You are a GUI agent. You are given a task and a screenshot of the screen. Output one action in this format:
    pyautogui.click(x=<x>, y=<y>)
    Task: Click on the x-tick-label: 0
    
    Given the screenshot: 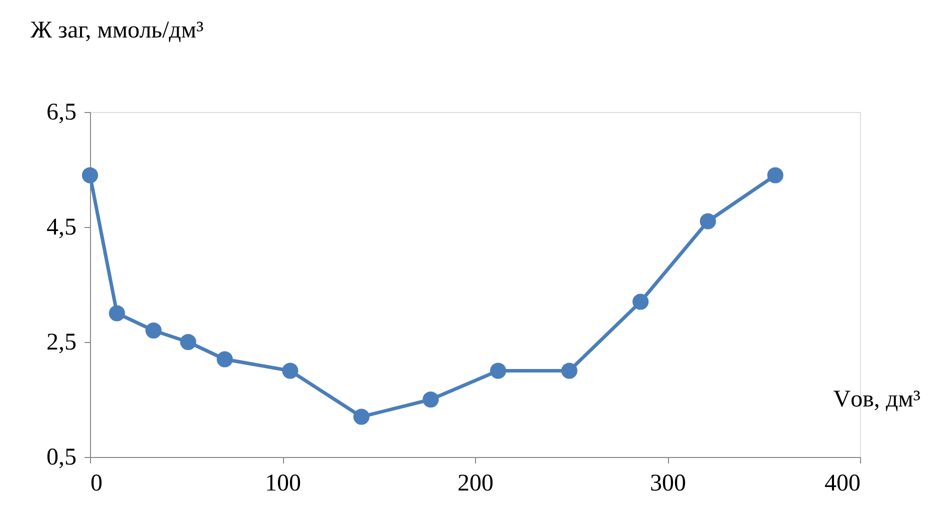 What is the action you would take?
    pyautogui.click(x=96, y=483)
    